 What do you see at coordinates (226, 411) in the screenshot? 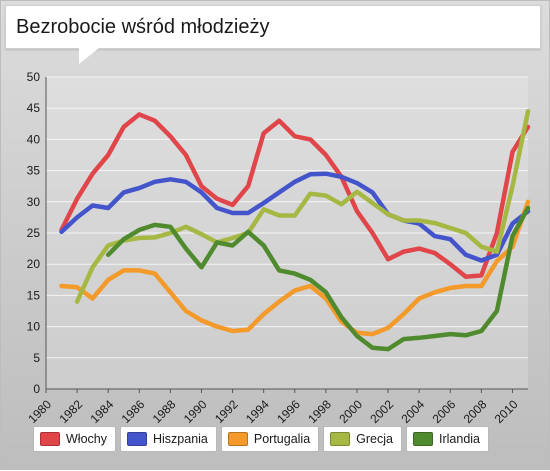
I see `x-tick-label: 1992` at bounding box center [226, 411].